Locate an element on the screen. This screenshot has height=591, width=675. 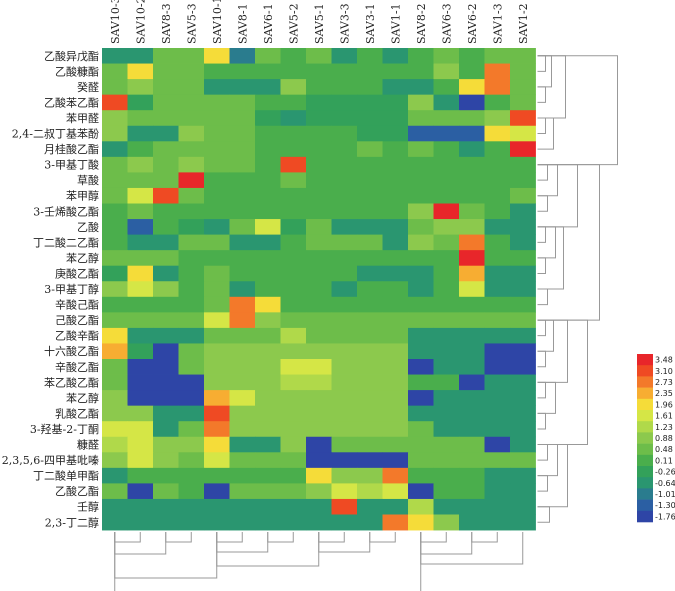
column-label: SAV1-2 is located at coordinates (523, 23).